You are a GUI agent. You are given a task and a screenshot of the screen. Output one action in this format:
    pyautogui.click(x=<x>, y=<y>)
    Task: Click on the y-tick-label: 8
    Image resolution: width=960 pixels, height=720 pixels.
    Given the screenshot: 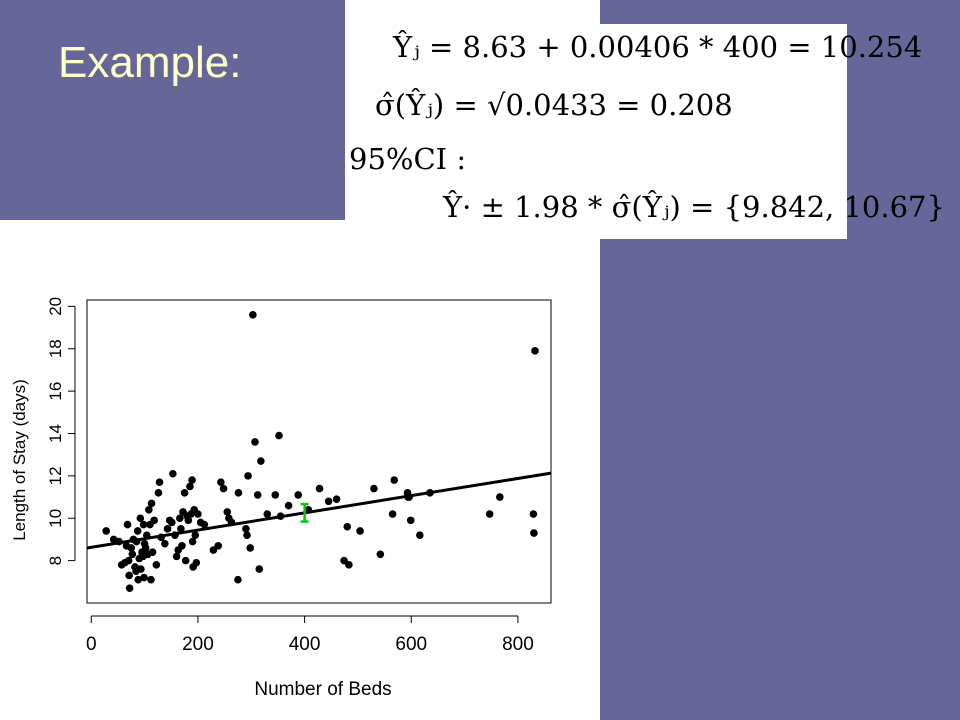 What is the action you would take?
    pyautogui.click(x=55, y=560)
    